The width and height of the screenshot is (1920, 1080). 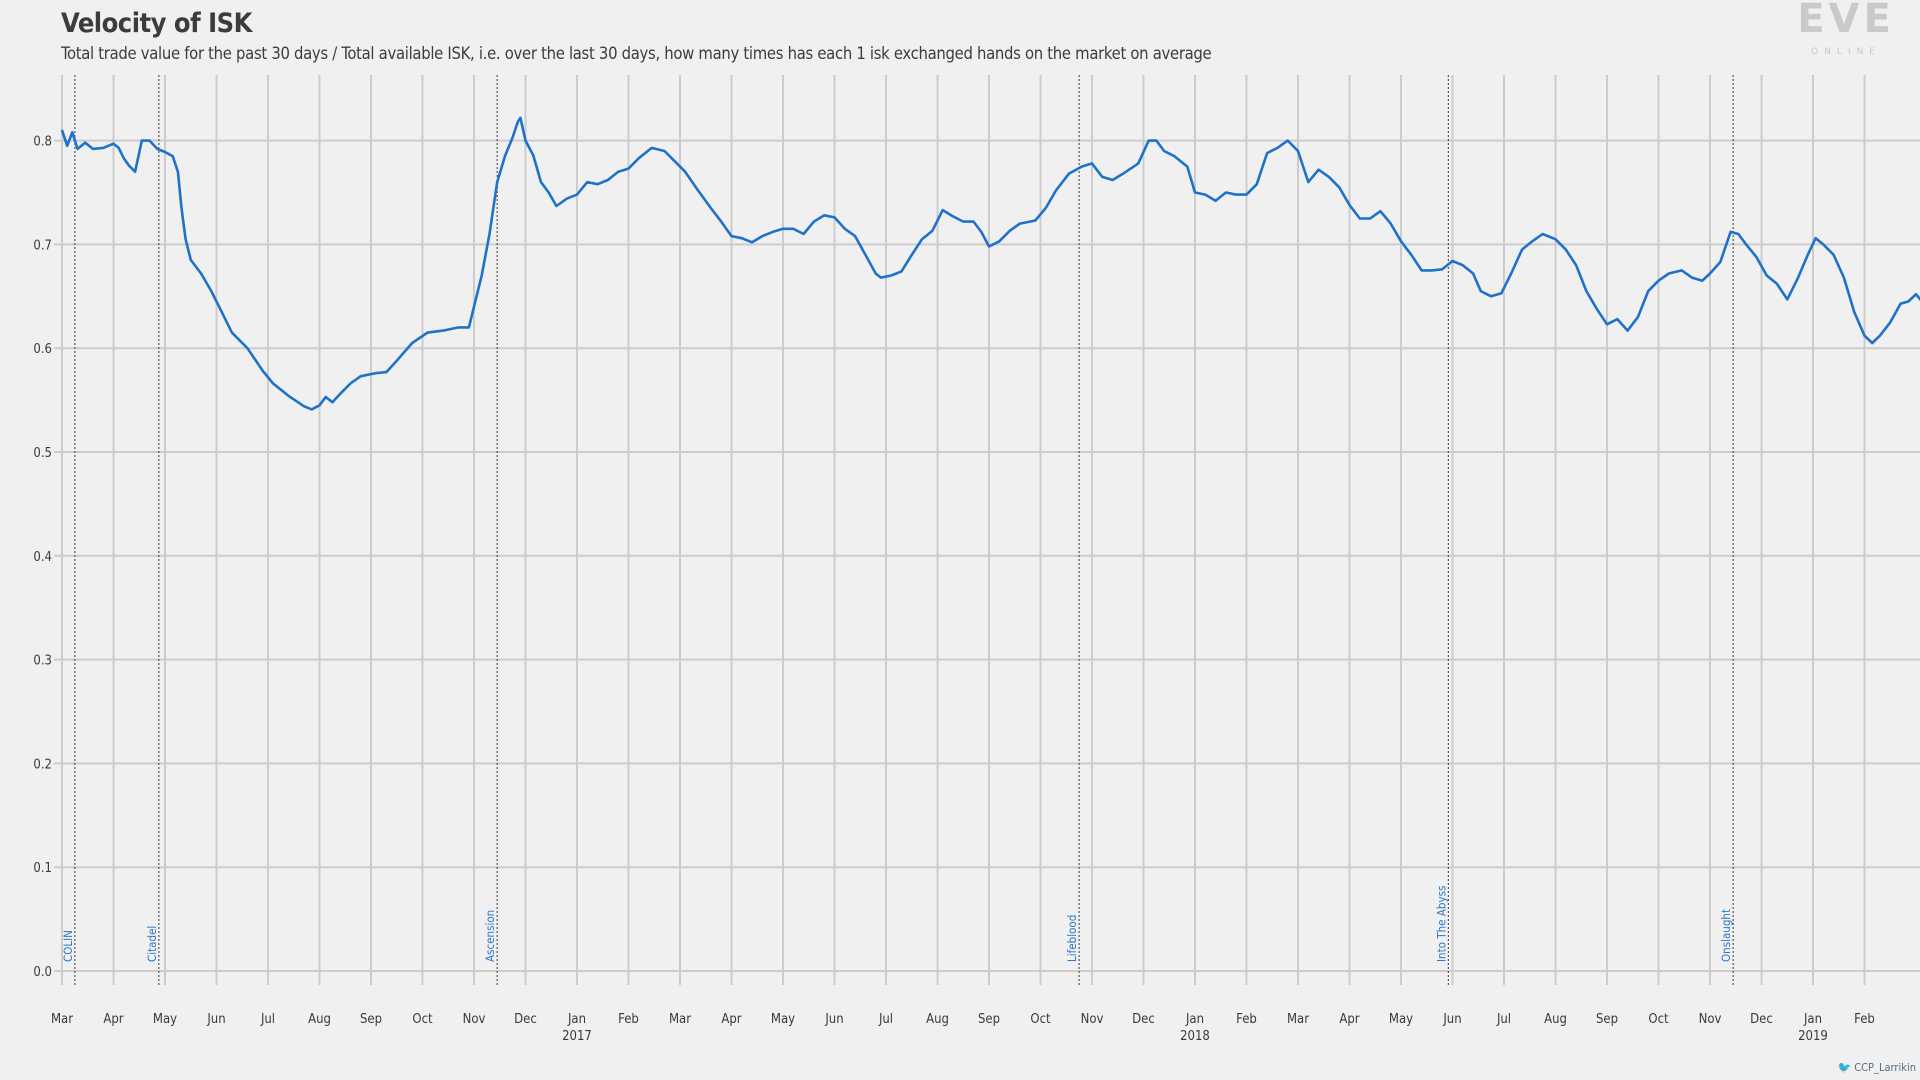 I want to click on x-tick-label: May, so click(x=783, y=1019).